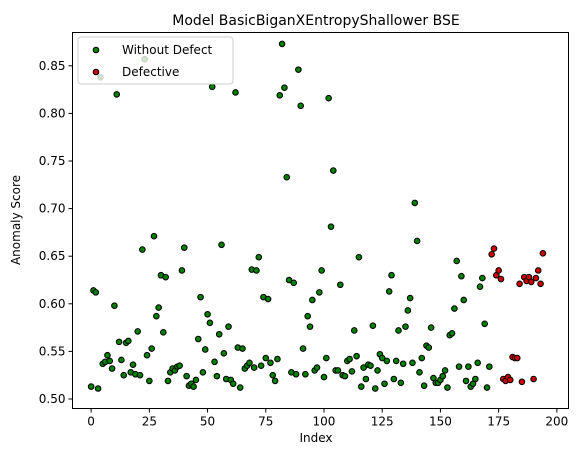  I want to click on y-tick-label: 0.55, so click(52, 351).